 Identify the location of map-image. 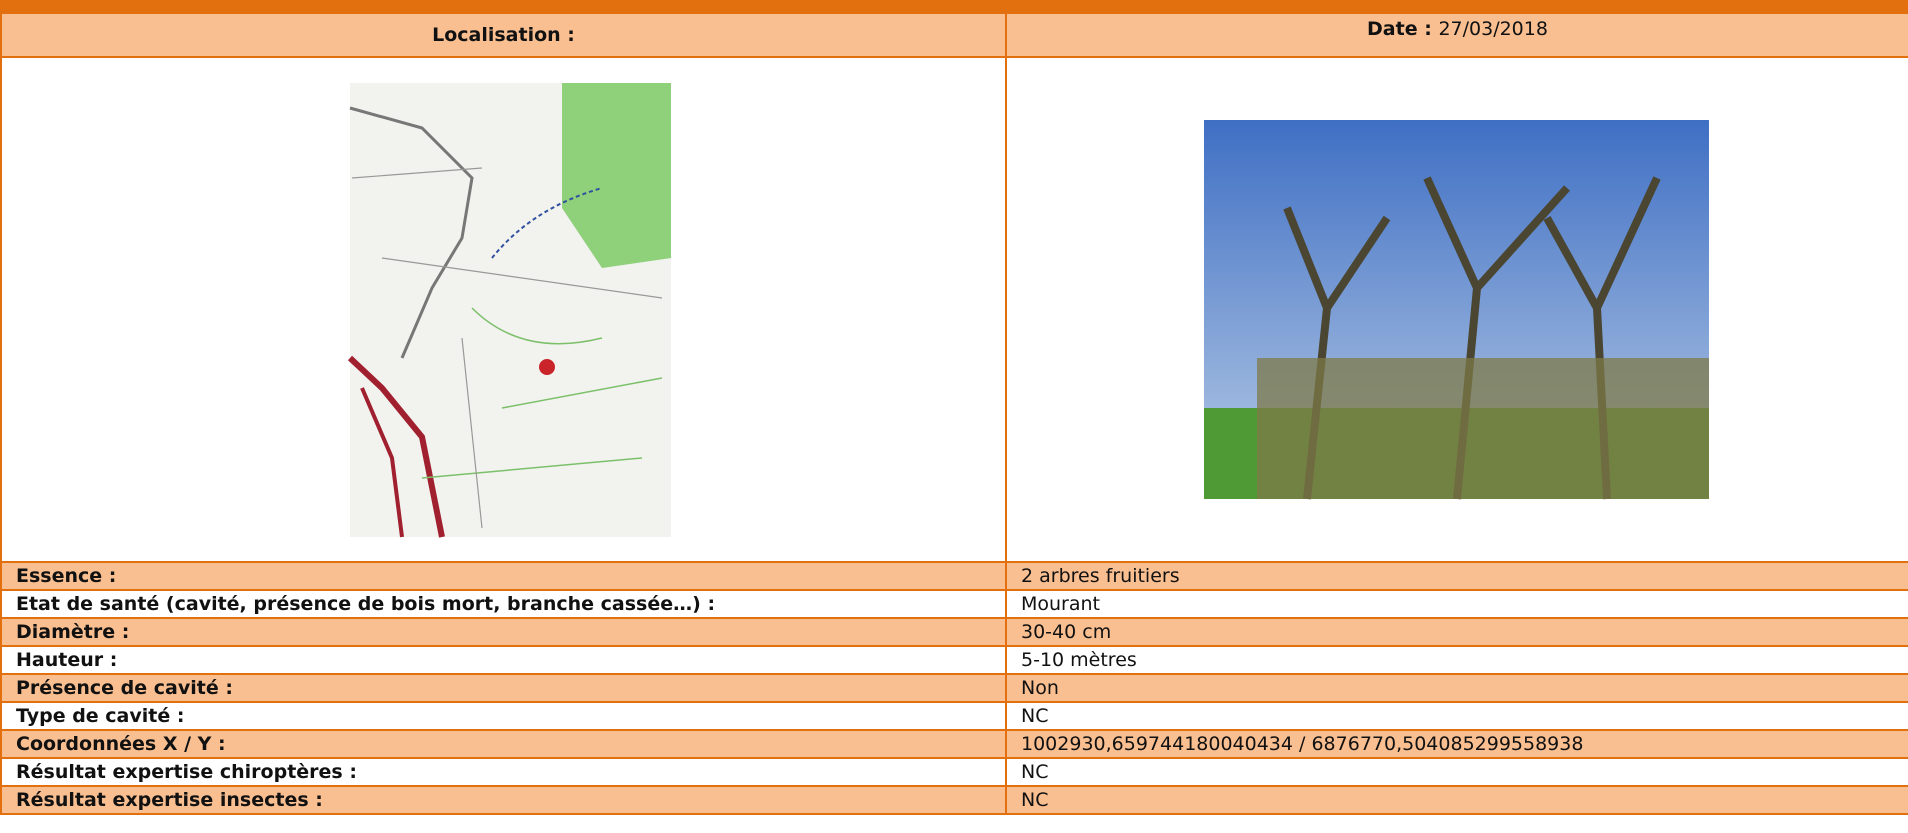
(509, 310).